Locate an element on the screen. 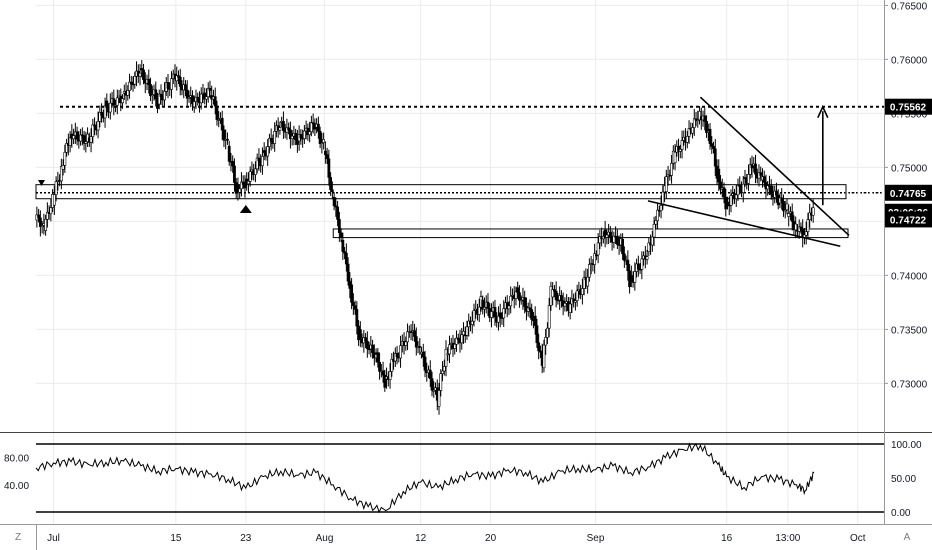 The width and height of the screenshot is (932, 550). price-tick-label: 0.75500 is located at coordinates (909, 114).